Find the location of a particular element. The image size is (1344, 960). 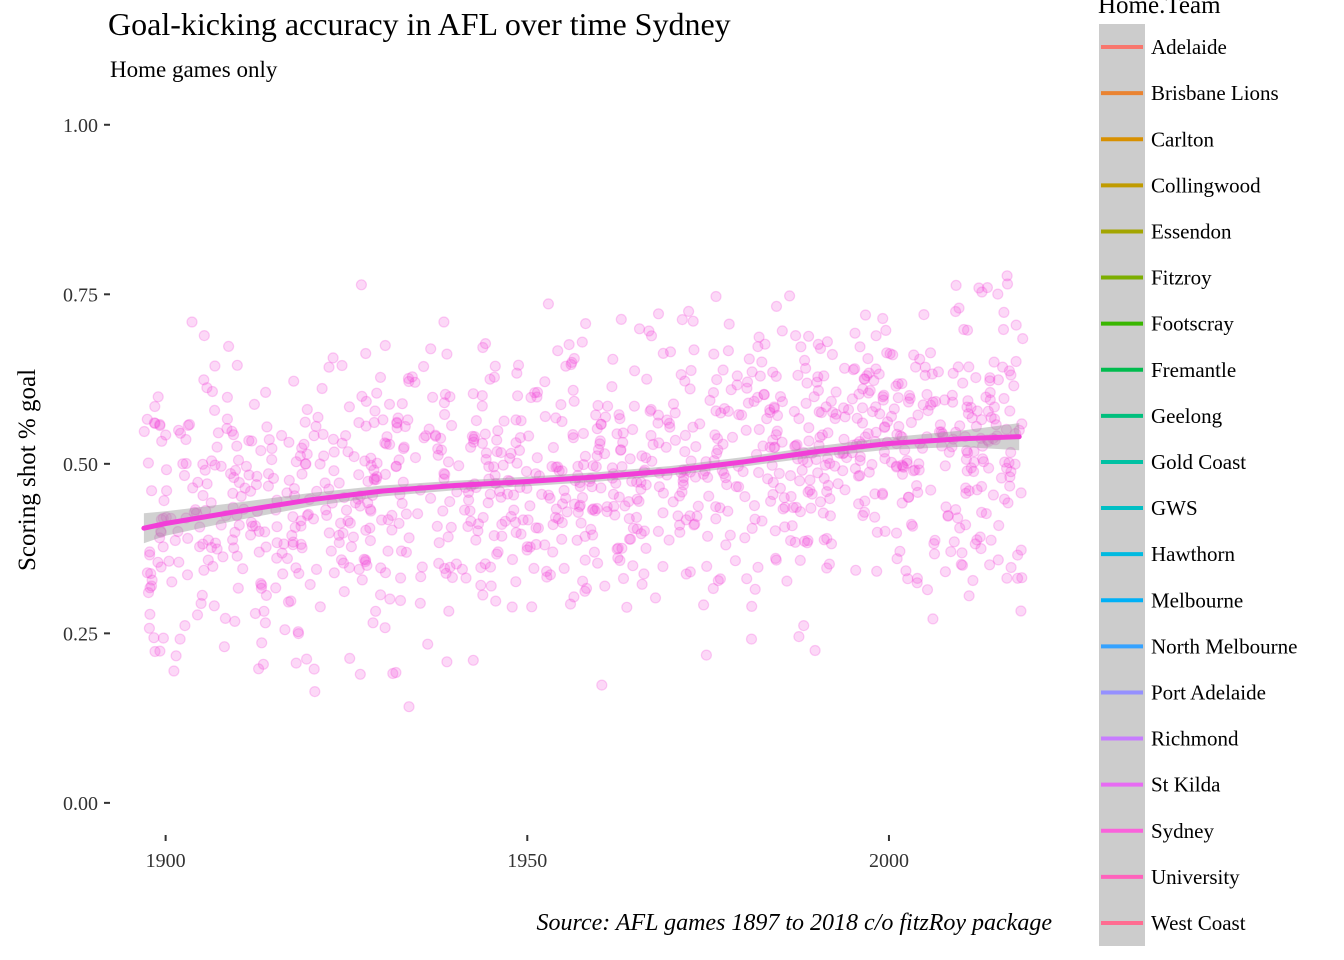

legend-label: Richmond is located at coordinates (1195, 739).